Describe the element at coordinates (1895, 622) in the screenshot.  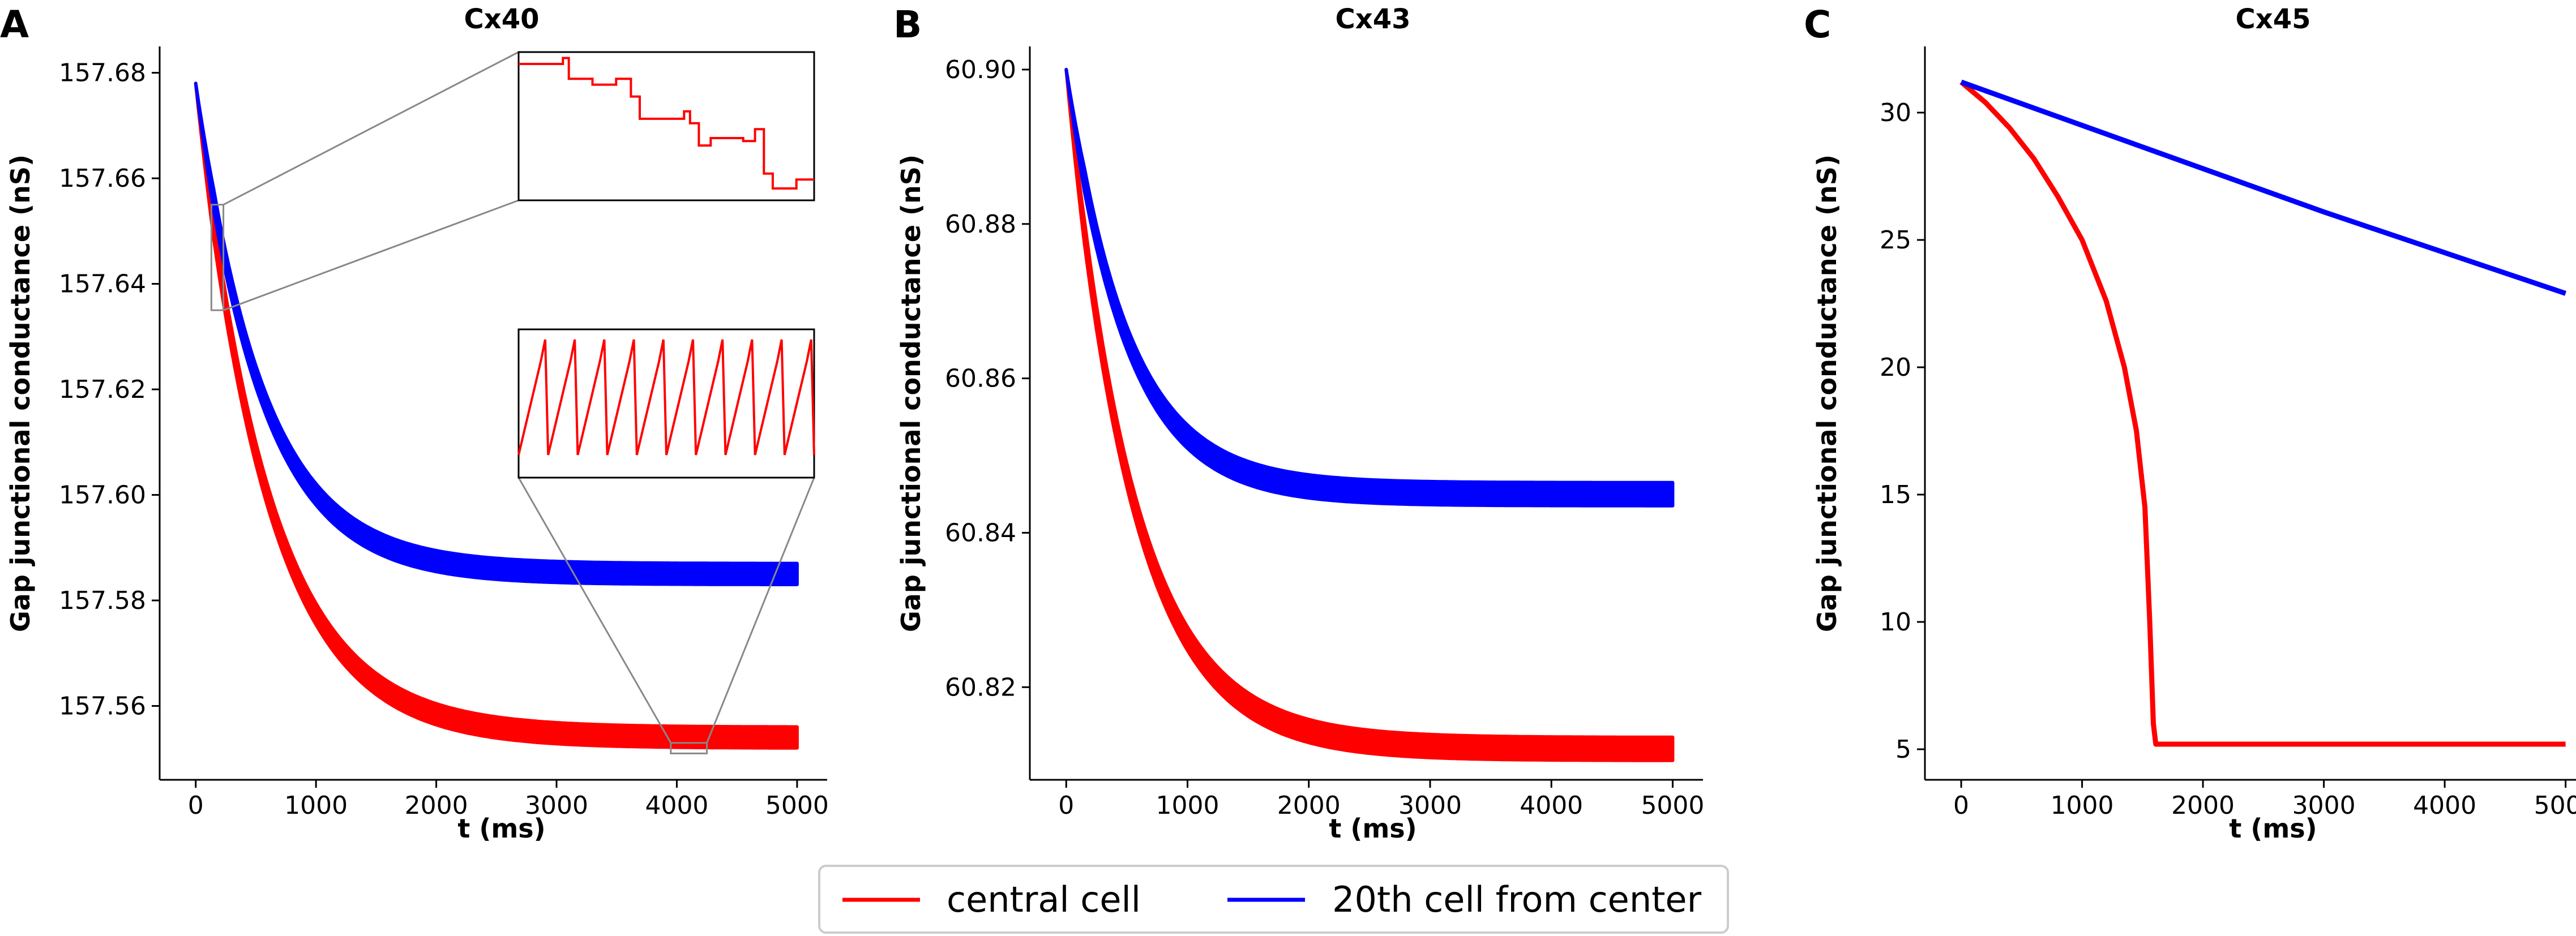
I see `y-tick-label: 10` at that location.